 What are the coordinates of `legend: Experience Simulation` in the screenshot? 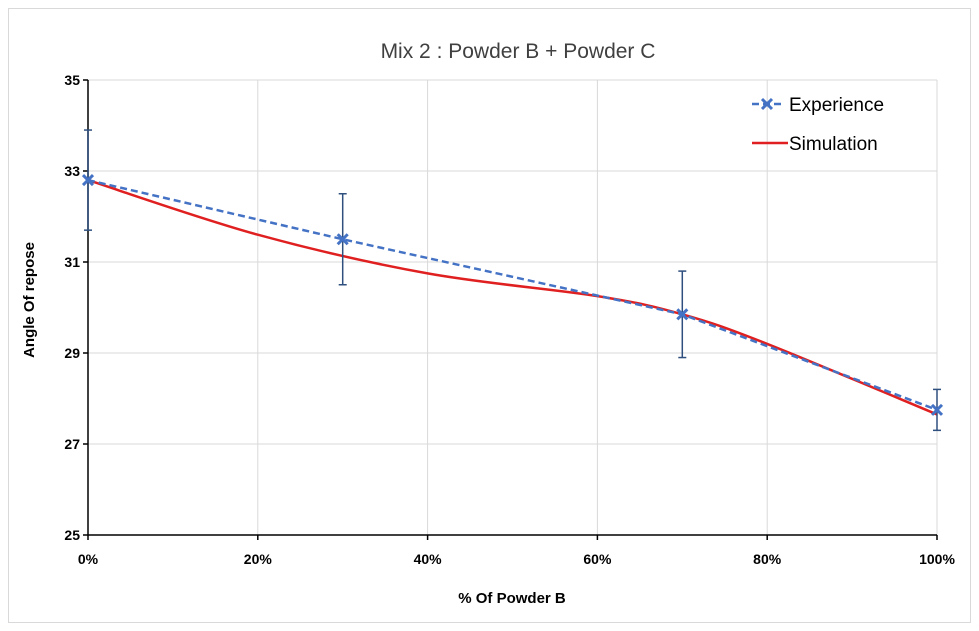 It's located at (818, 125).